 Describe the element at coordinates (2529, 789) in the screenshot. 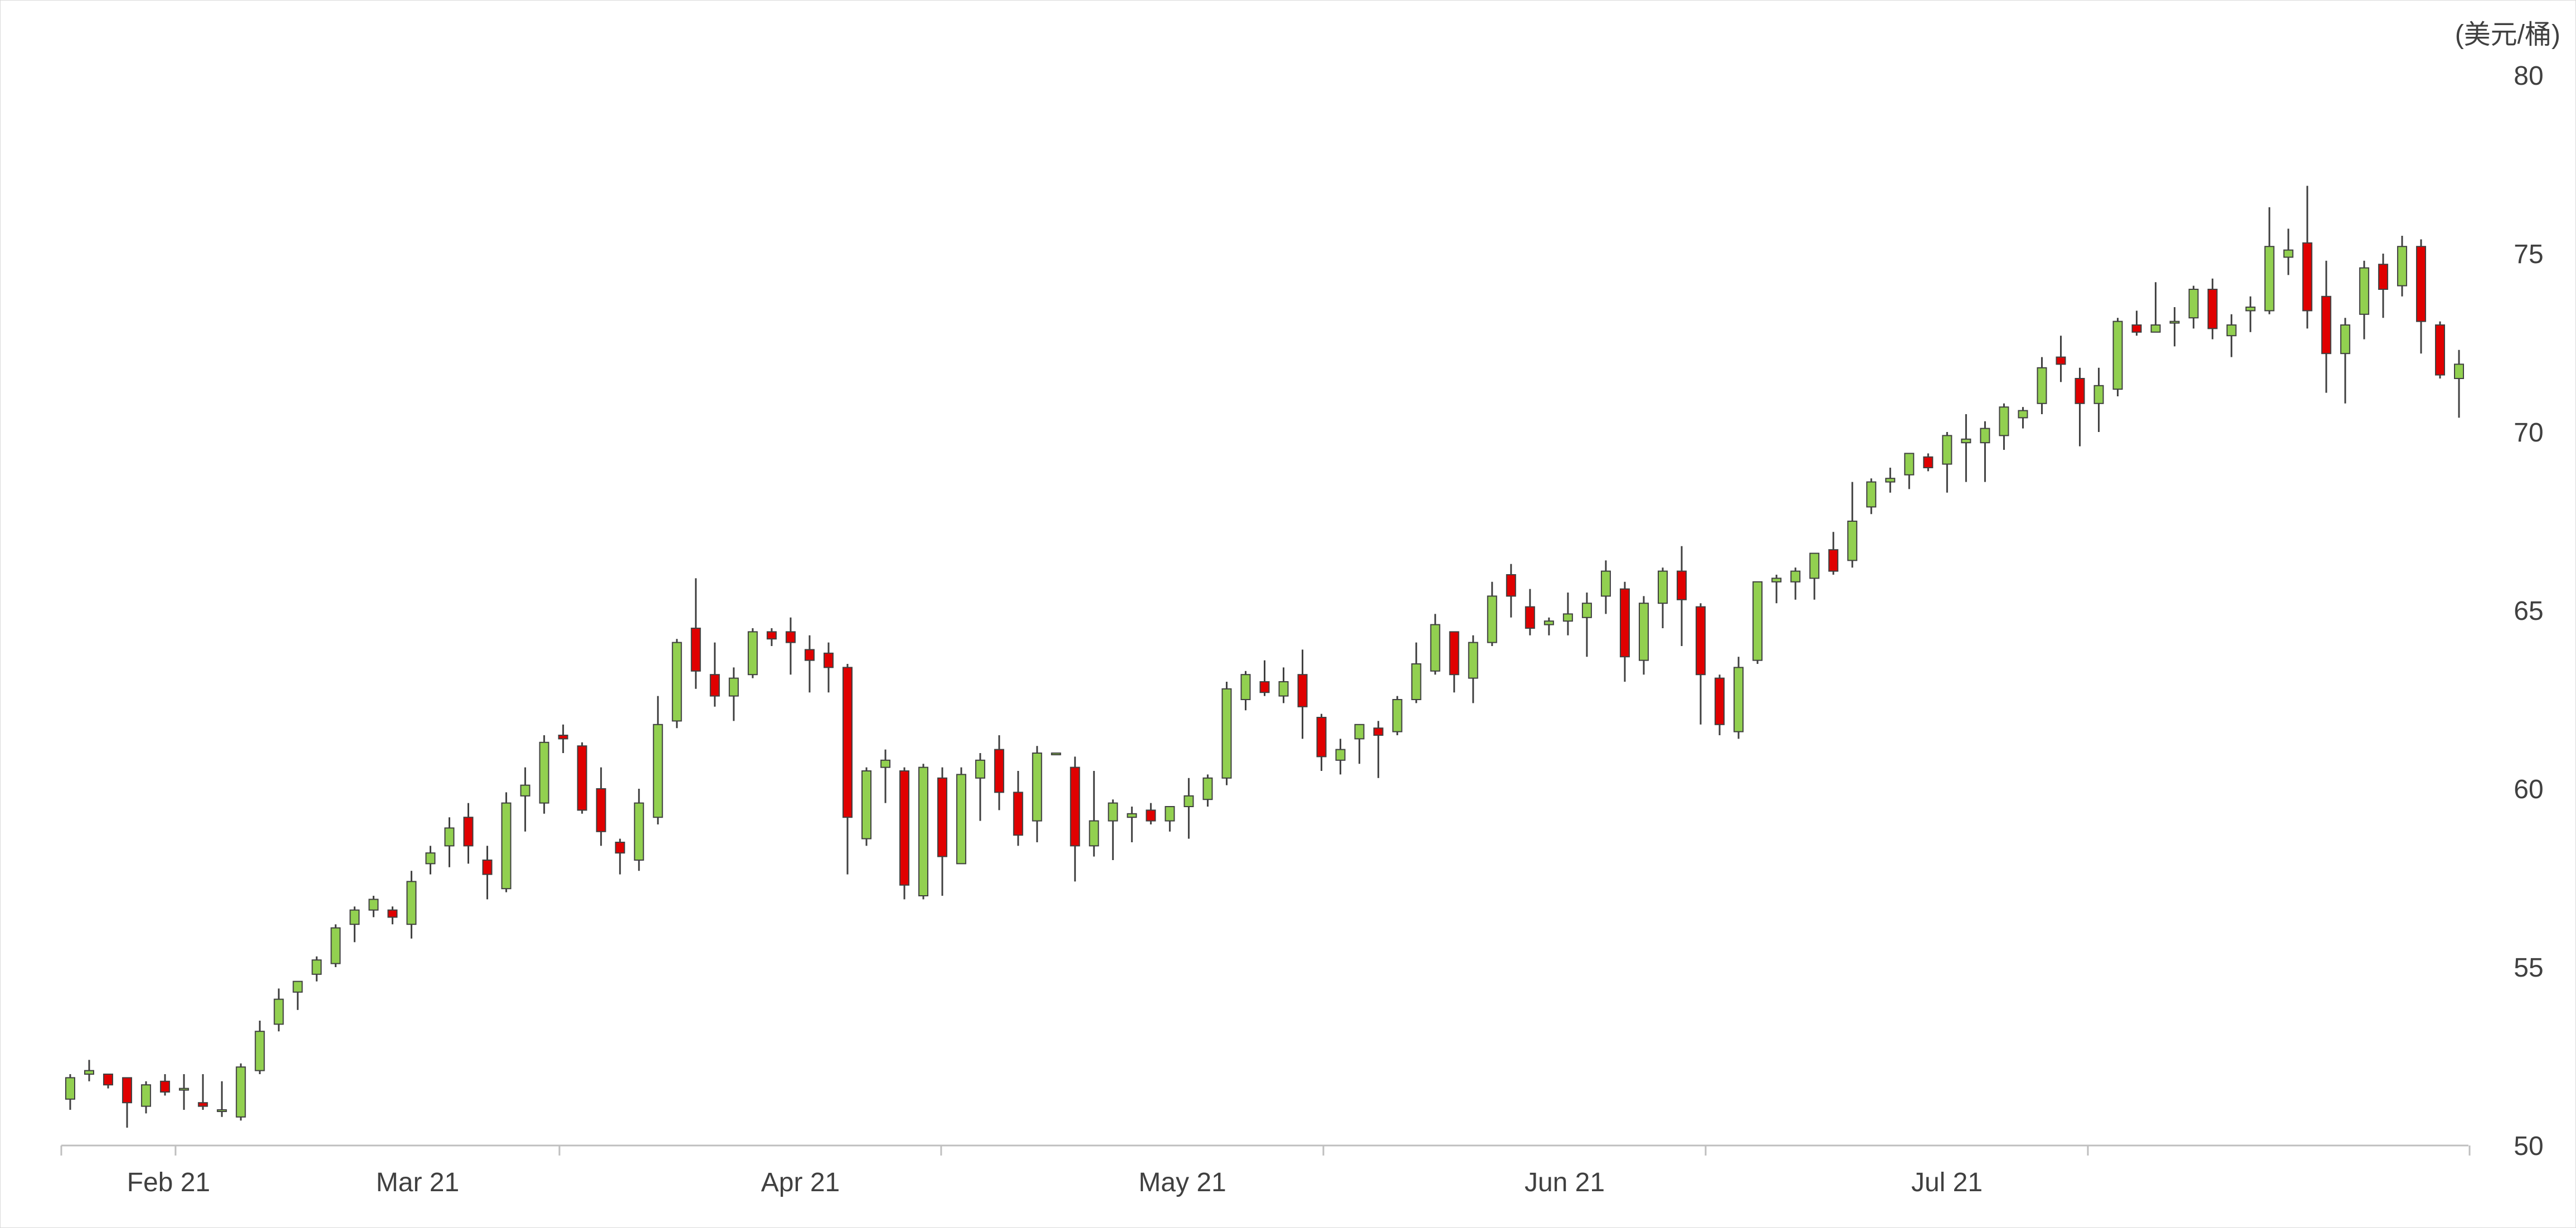

I see `y-axis-tick-label: 60` at that location.